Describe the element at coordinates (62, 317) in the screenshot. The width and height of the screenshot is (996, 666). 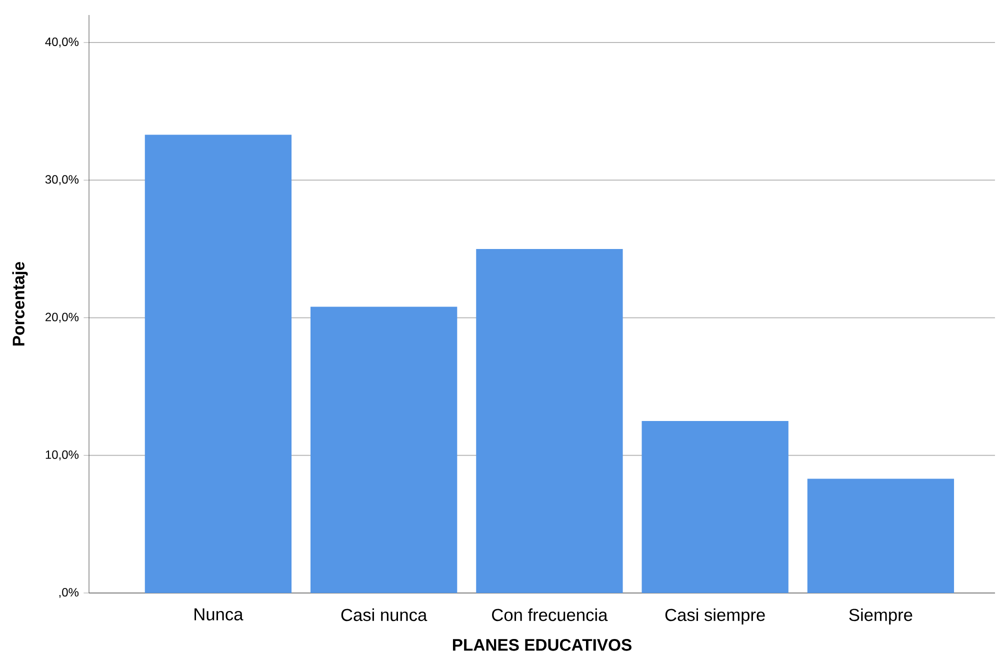
I see `y-tick-label: 20,0%` at that location.